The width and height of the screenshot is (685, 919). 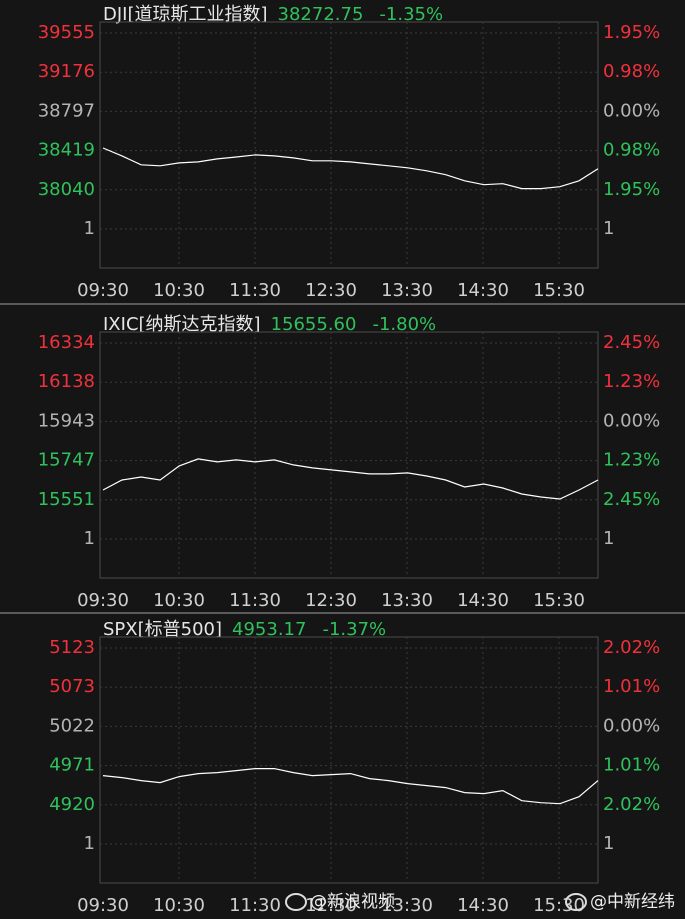 What do you see at coordinates (66, 32) in the screenshot?
I see `y-tick-label: 39555` at bounding box center [66, 32].